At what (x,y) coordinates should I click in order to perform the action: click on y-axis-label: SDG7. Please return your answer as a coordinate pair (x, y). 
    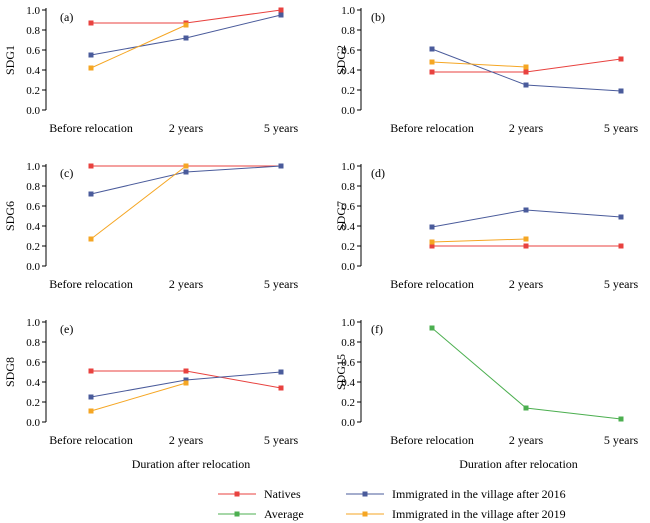
    Looking at the image, I should click on (341, 216).